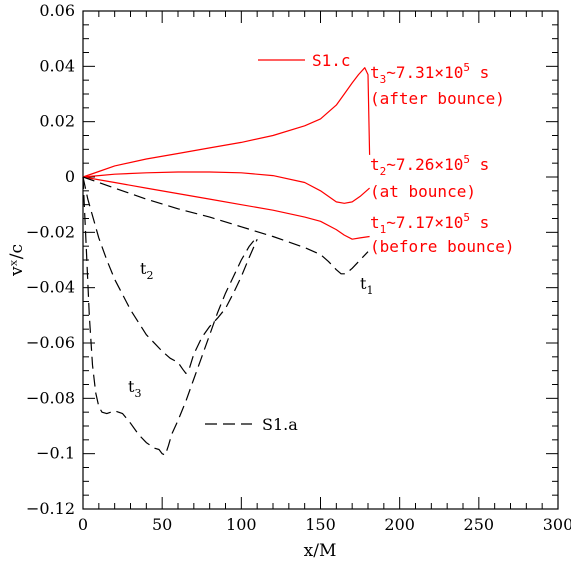  I want to click on y-tick-label: −0.12, so click(50, 508).